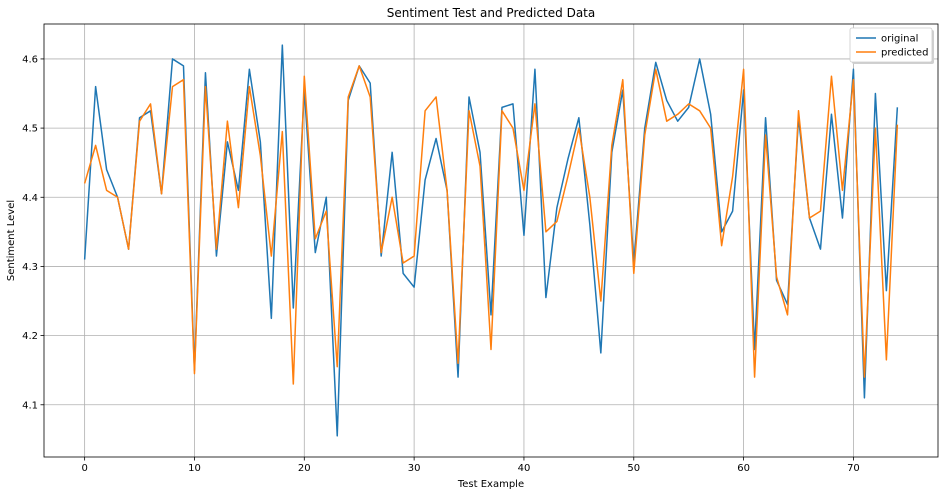 The image size is (944, 501). I want to click on x-tick-label: 70, so click(853, 468).